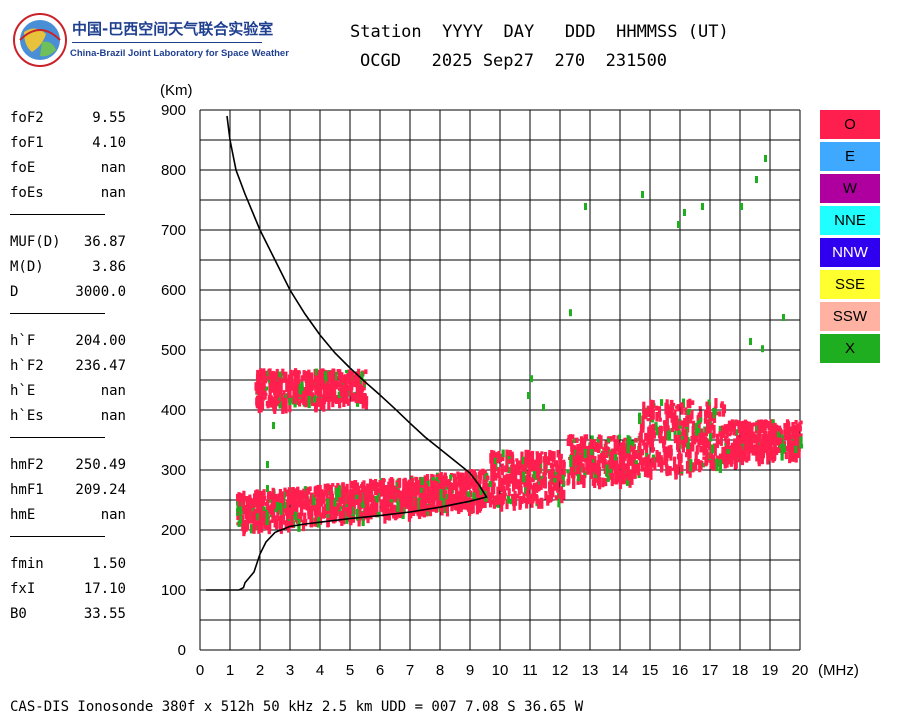  Describe the element at coordinates (850, 284) in the screenshot. I see `legend-entry-sse: SSE` at that location.